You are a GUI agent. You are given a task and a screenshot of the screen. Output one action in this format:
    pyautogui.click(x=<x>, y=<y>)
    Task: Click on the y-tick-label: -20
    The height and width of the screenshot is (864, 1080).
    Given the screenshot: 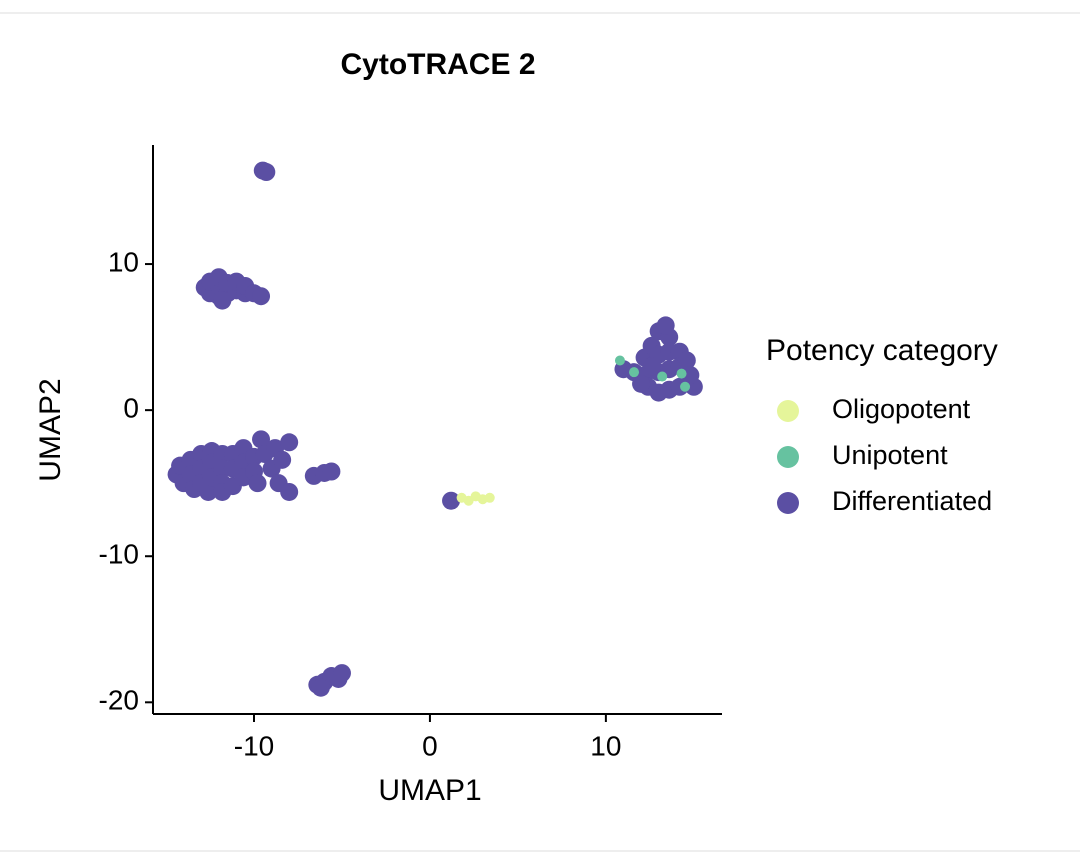 What is the action you would take?
    pyautogui.click(x=119, y=700)
    